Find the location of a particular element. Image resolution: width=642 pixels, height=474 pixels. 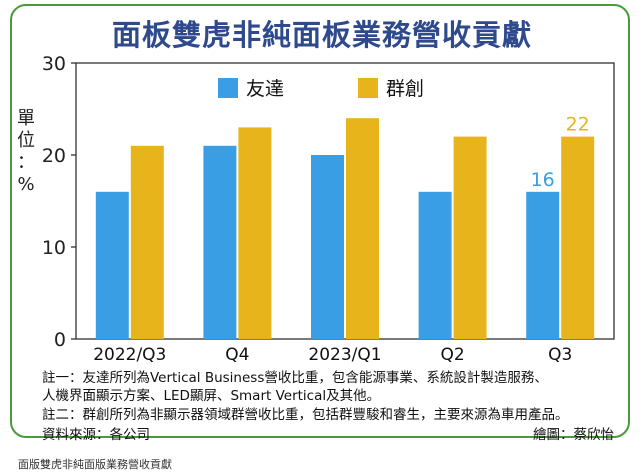

graphic-credit: 繪圖：蔡欣怡 is located at coordinates (573, 435).